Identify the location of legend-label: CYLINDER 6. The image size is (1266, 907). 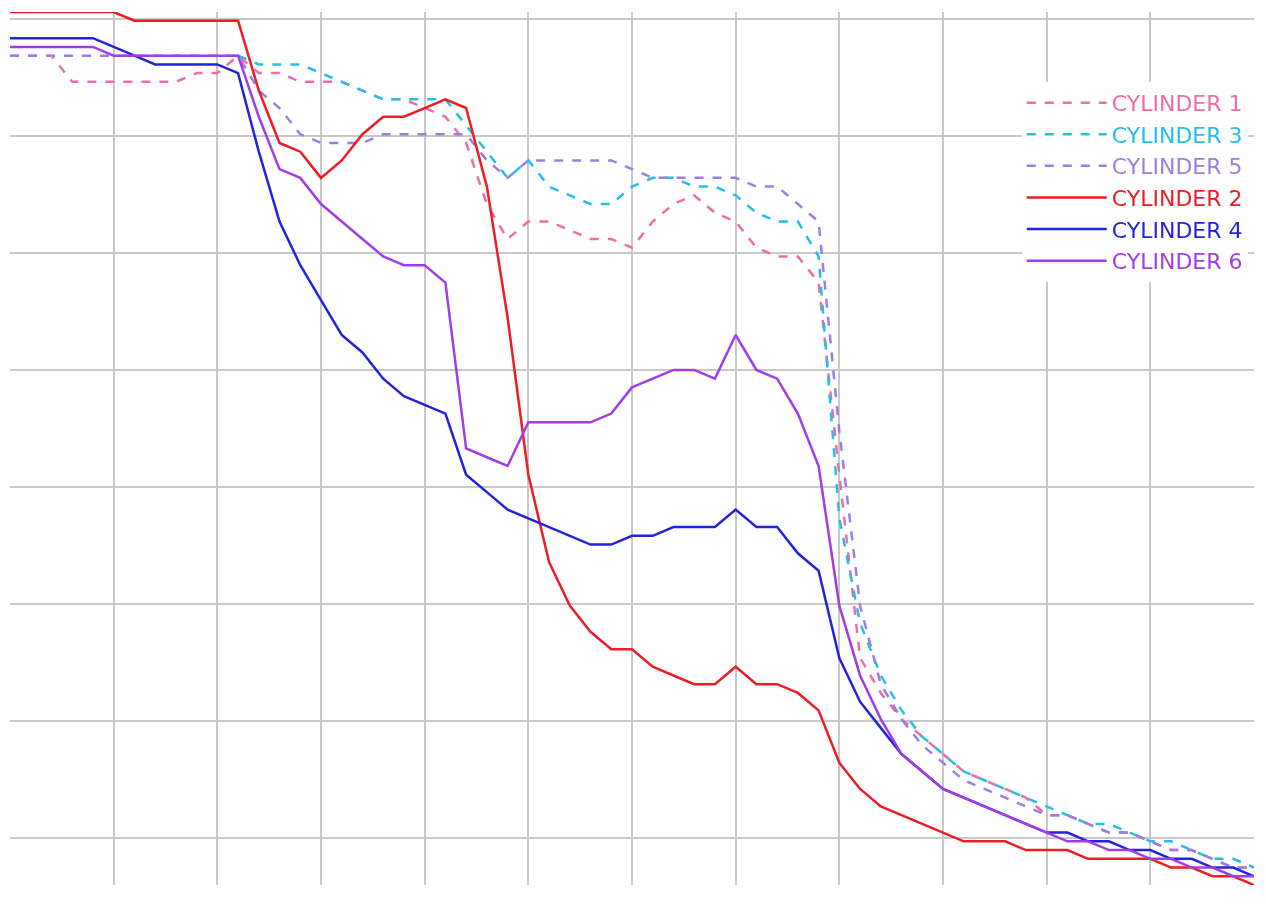
(1177, 262).